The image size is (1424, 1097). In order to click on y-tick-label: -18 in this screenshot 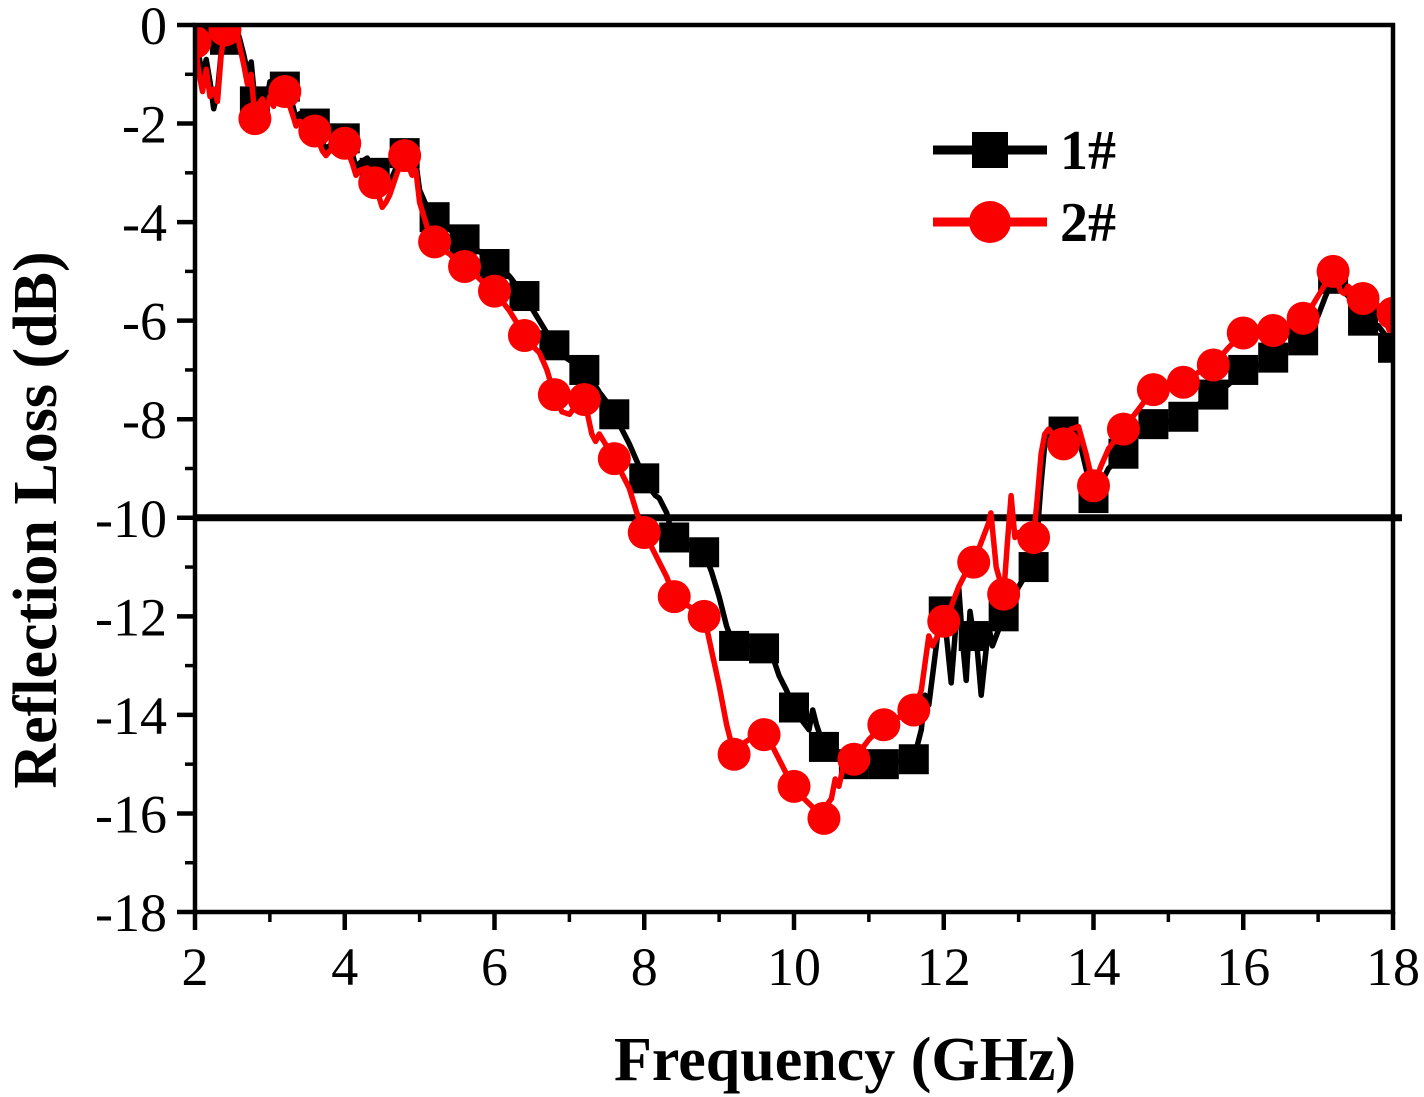, I will do `click(131, 913)`.